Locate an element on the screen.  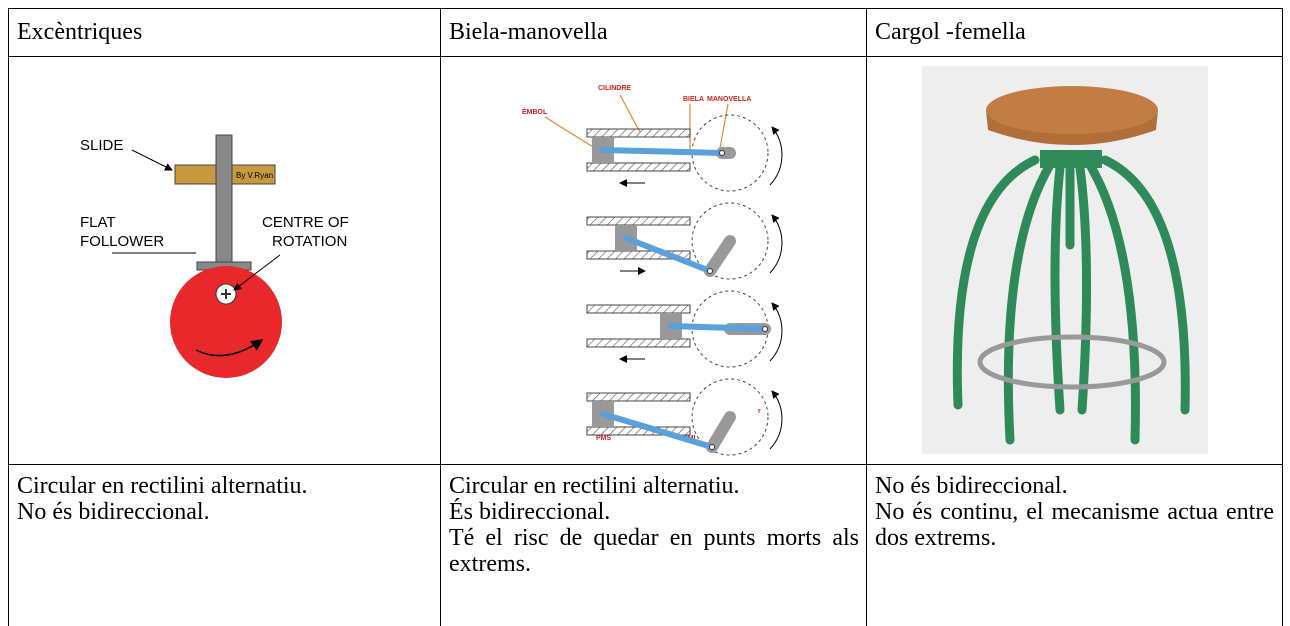
label: r is located at coordinates (759, 411).